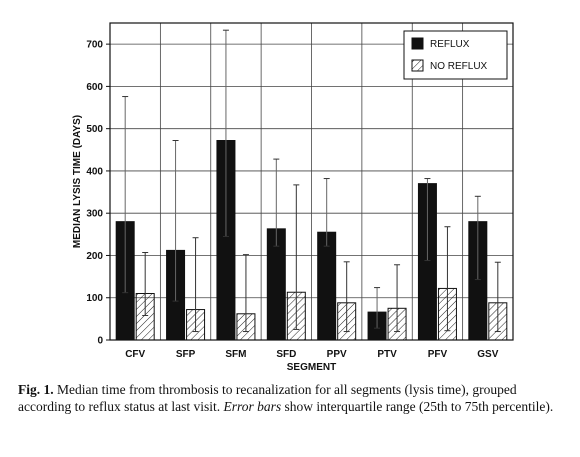 The width and height of the screenshot is (580, 457). Describe the element at coordinates (94, 298) in the screenshot. I see `y-tick-label: 100` at that location.